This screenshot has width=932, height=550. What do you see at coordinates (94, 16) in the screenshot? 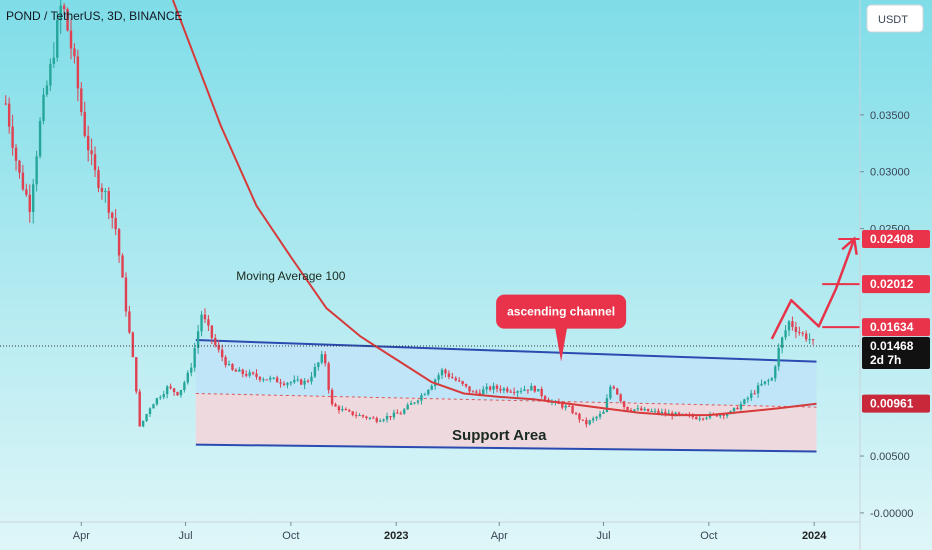
I see `chart-title: POND / TetherUS, 3D, BINANCE` at bounding box center [94, 16].